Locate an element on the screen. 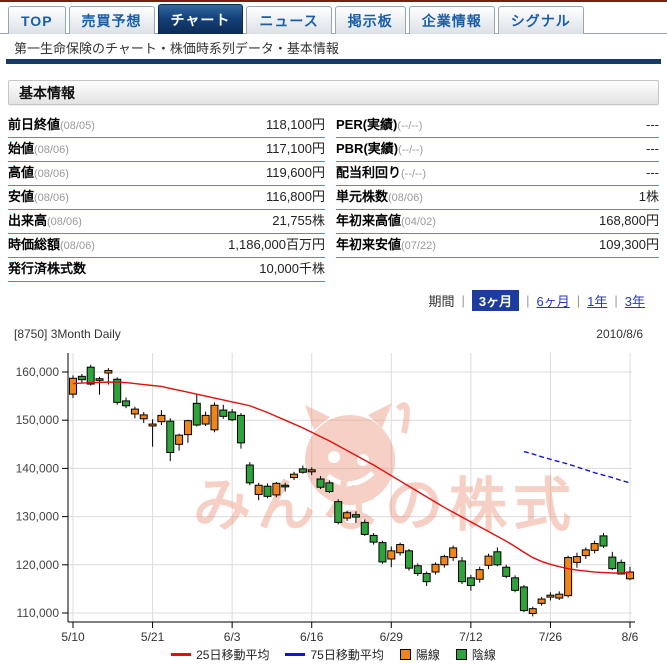 The width and height of the screenshot is (667, 665). svg-text: 5/21 is located at coordinates (153, 637).